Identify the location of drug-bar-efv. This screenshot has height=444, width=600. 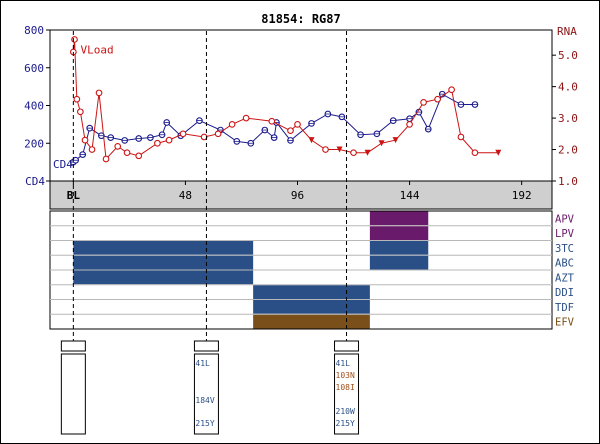
(311, 321).